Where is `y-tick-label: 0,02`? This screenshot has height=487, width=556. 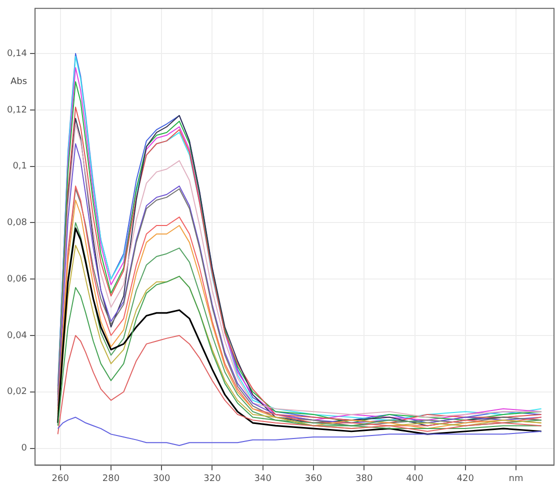 y-tick-label: 0,02 is located at coordinates (17, 392).